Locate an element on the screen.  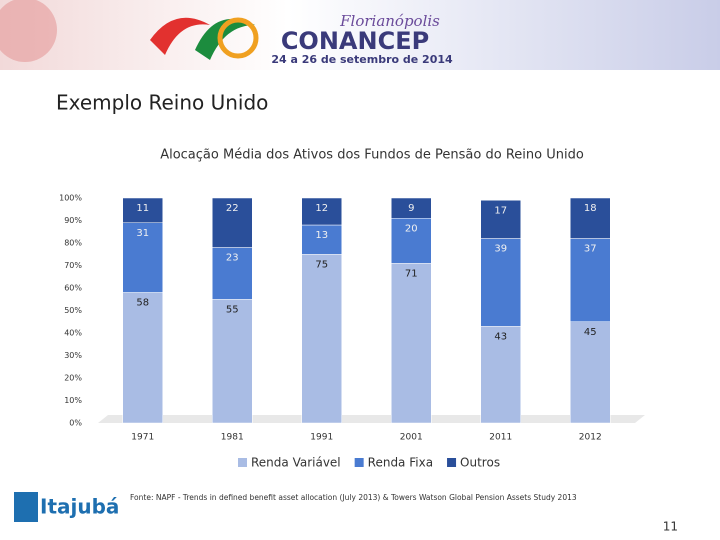
legend-label: Renda Fixa is located at coordinates (400, 463).